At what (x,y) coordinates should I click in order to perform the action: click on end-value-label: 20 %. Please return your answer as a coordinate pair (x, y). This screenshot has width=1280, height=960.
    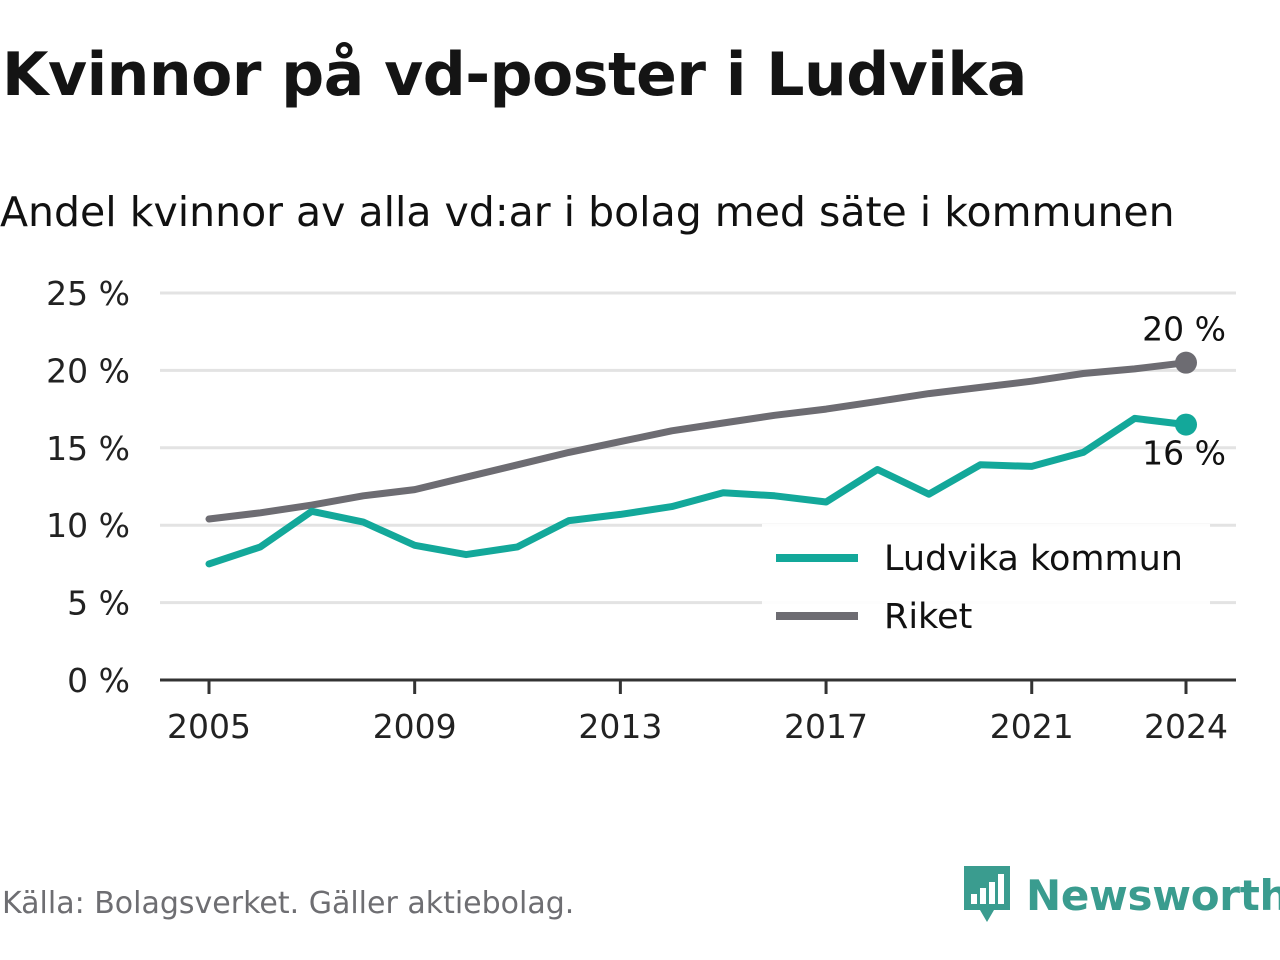
    Looking at the image, I should click on (1184, 329).